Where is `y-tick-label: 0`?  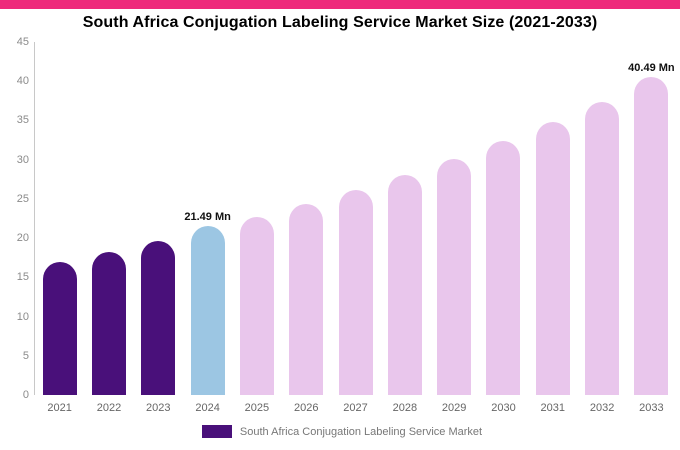
y-tick-label: 0 is located at coordinates (25, 395).